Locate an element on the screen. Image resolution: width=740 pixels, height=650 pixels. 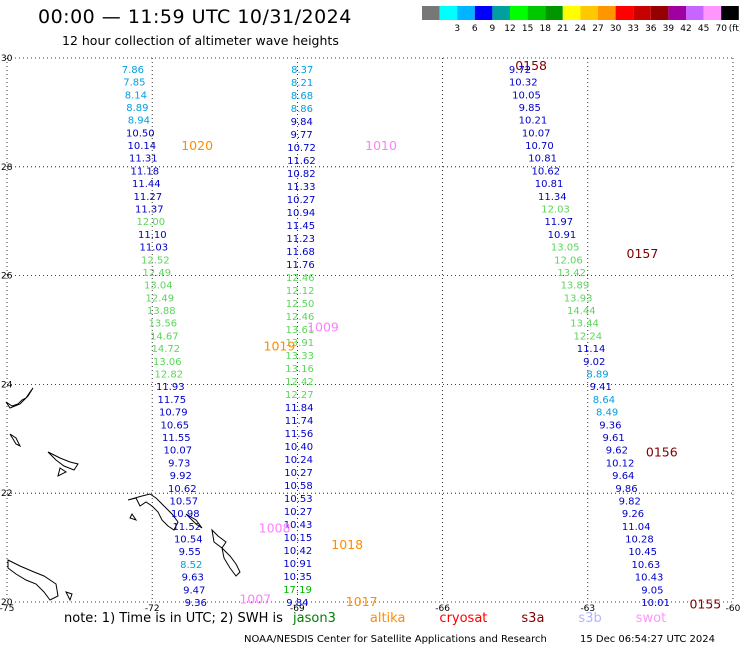
wave-height-value: 8.89 is located at coordinates (597, 375).